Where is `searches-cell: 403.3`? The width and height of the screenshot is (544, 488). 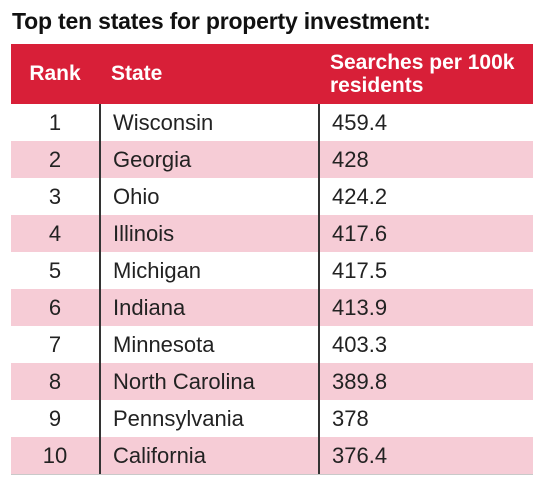 searches-cell: 403.3 is located at coordinates (425, 344).